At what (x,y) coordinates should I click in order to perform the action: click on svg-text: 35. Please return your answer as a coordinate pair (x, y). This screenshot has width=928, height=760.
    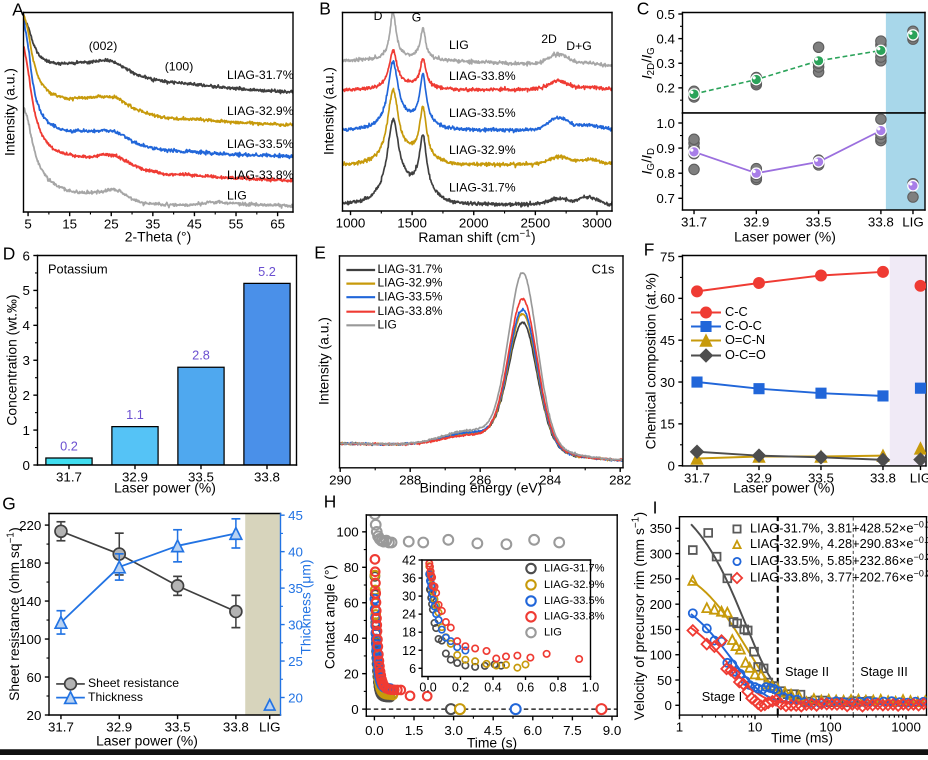
    Looking at the image, I should click on (295, 588).